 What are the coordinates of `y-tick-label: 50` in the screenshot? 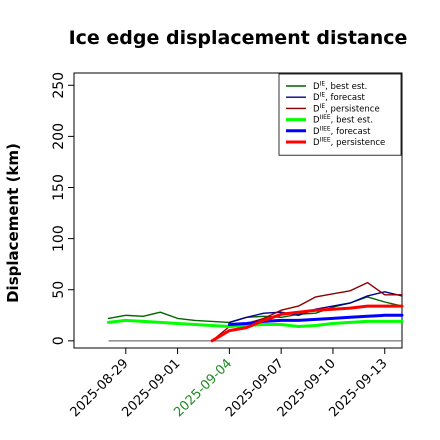 It's located at (59, 290).